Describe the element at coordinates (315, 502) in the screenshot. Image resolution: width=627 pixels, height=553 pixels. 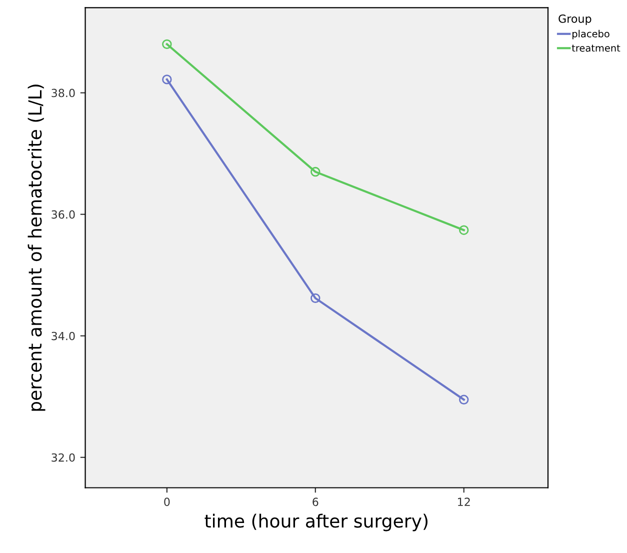
I see `x-tick-label: 6` at that location.